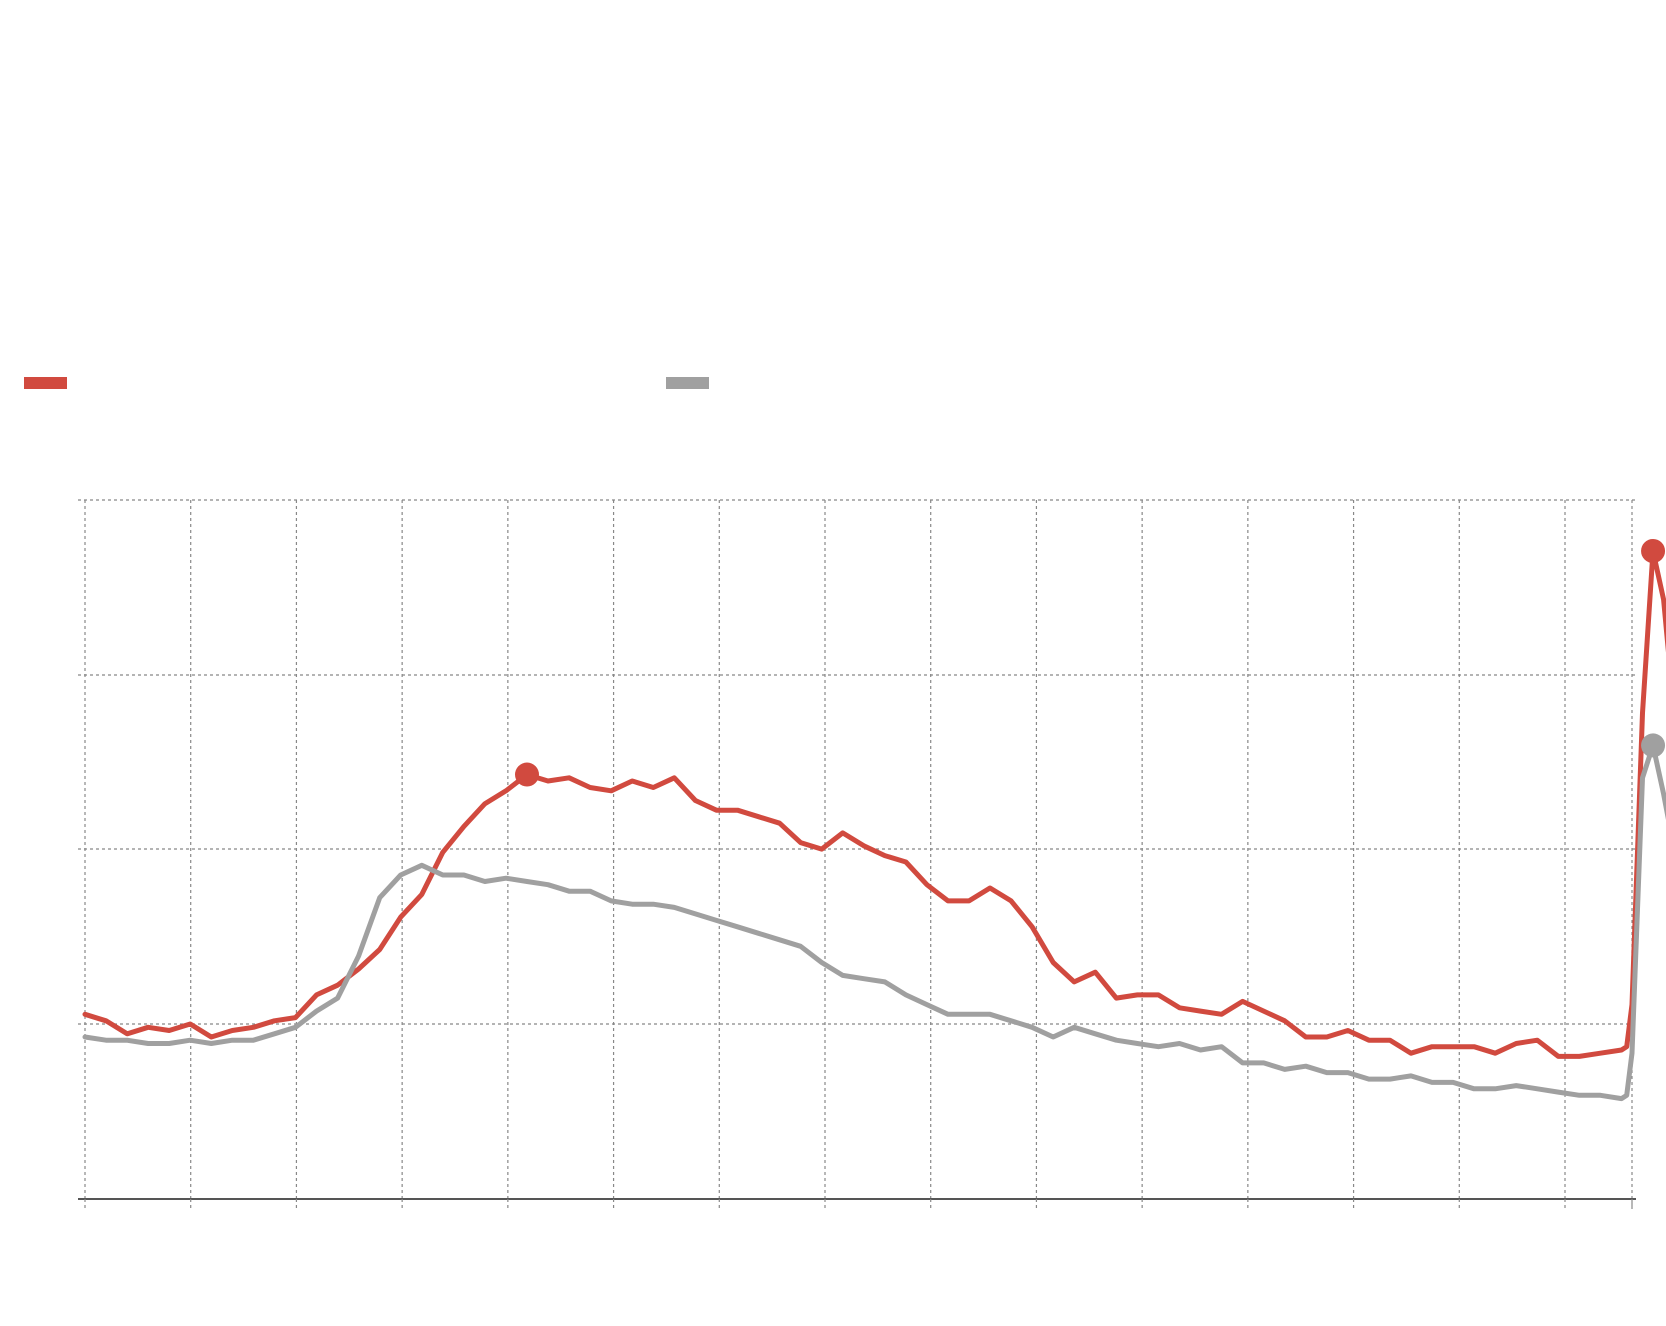 This screenshot has height=1326, width=1666. What do you see at coordinates (366, 383) in the screenshot?
I see `legend` at bounding box center [366, 383].